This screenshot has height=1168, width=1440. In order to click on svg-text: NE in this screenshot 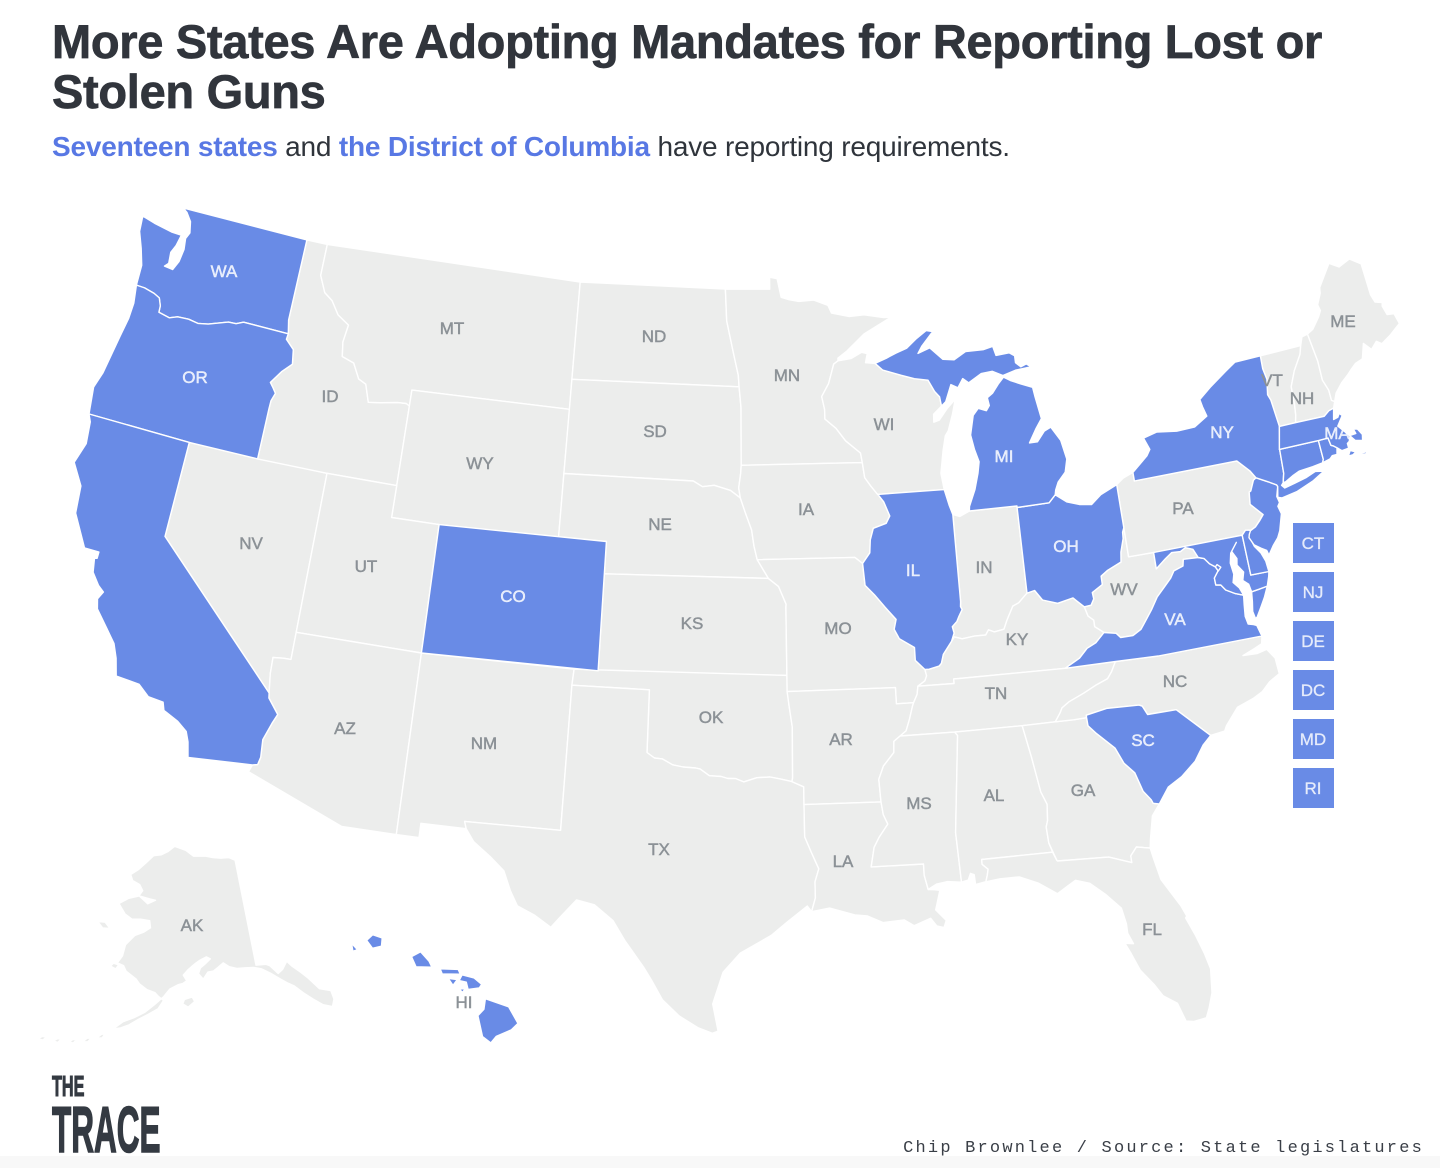, I will do `click(660, 524)`.